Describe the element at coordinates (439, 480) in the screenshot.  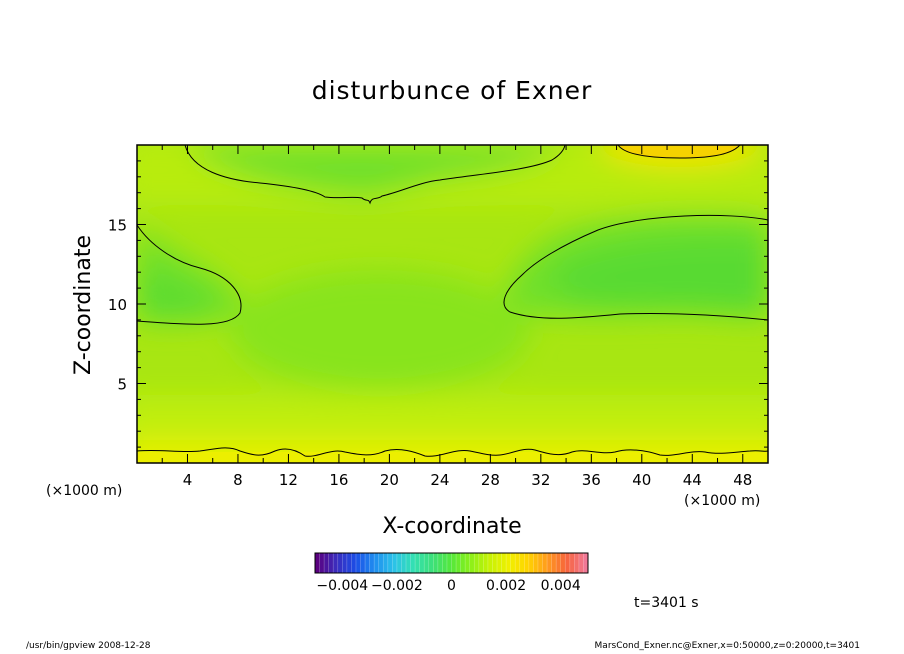
I see `x-tick-label: 24` at that location.